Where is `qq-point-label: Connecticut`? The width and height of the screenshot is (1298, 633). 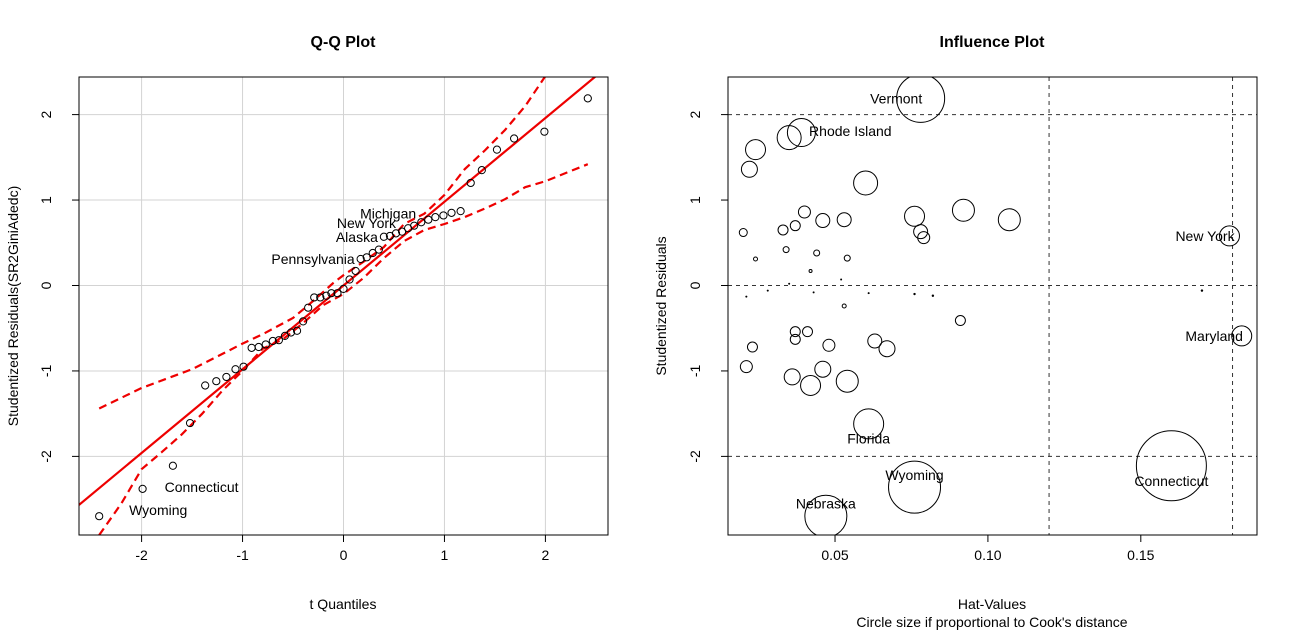 qq-point-label: Connecticut is located at coordinates (202, 487).